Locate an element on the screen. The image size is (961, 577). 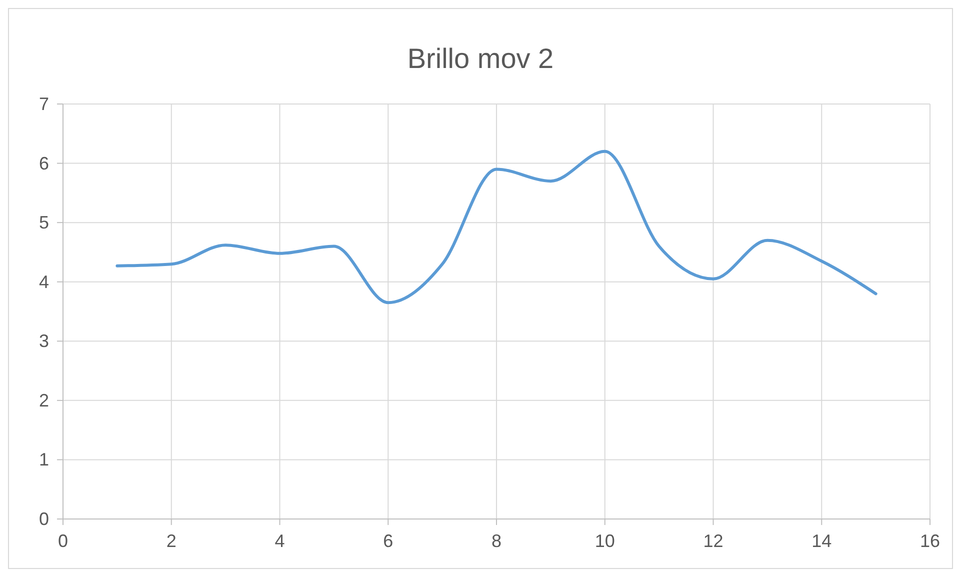
y-tick-label: 2 is located at coordinates (43, 400).